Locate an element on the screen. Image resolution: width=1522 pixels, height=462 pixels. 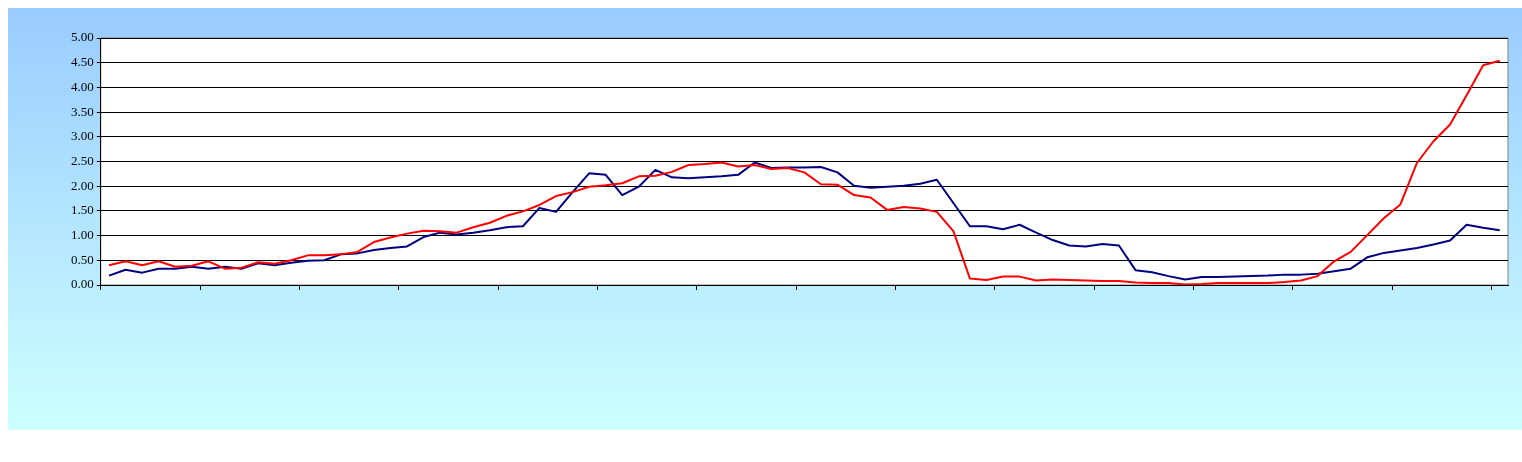
y-tick-label: 0.00 is located at coordinates (82, 284).